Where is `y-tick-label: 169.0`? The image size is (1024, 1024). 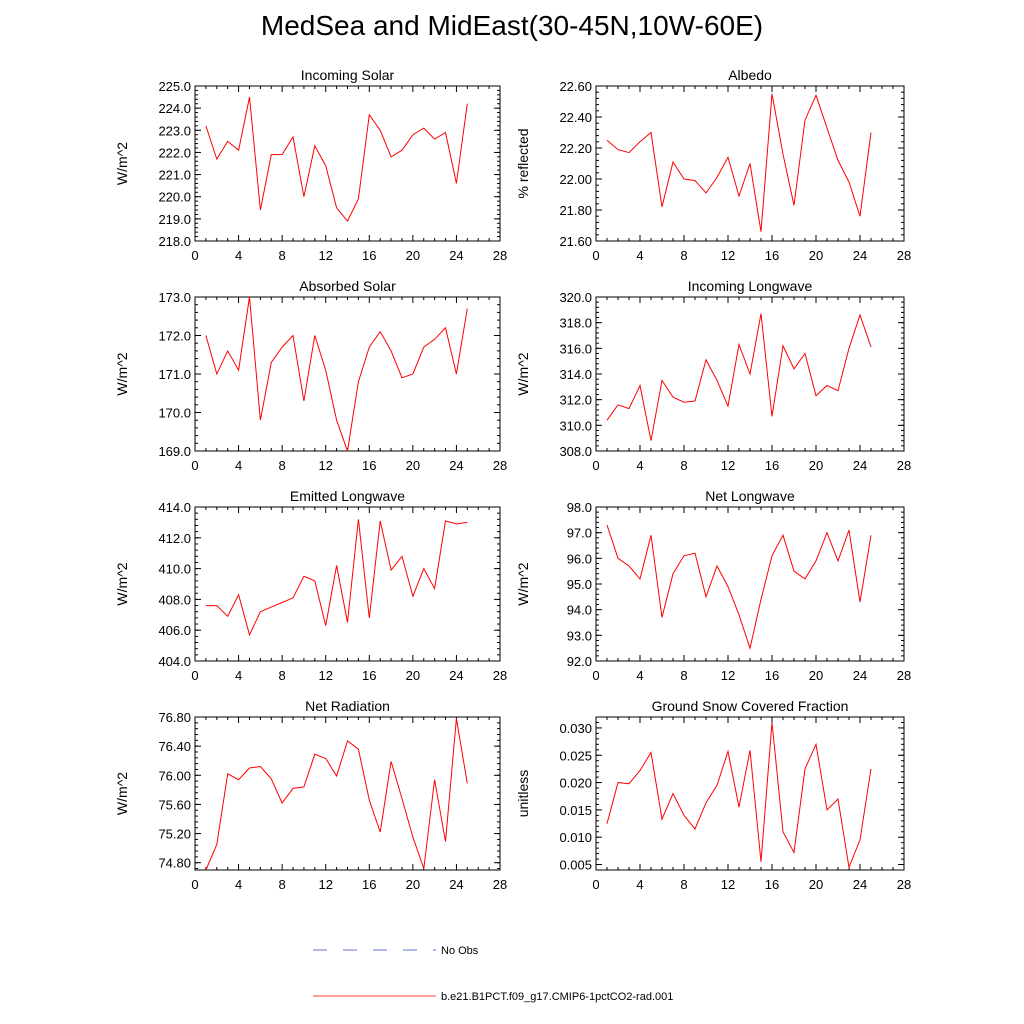 y-tick-label: 169.0 is located at coordinates (174, 451).